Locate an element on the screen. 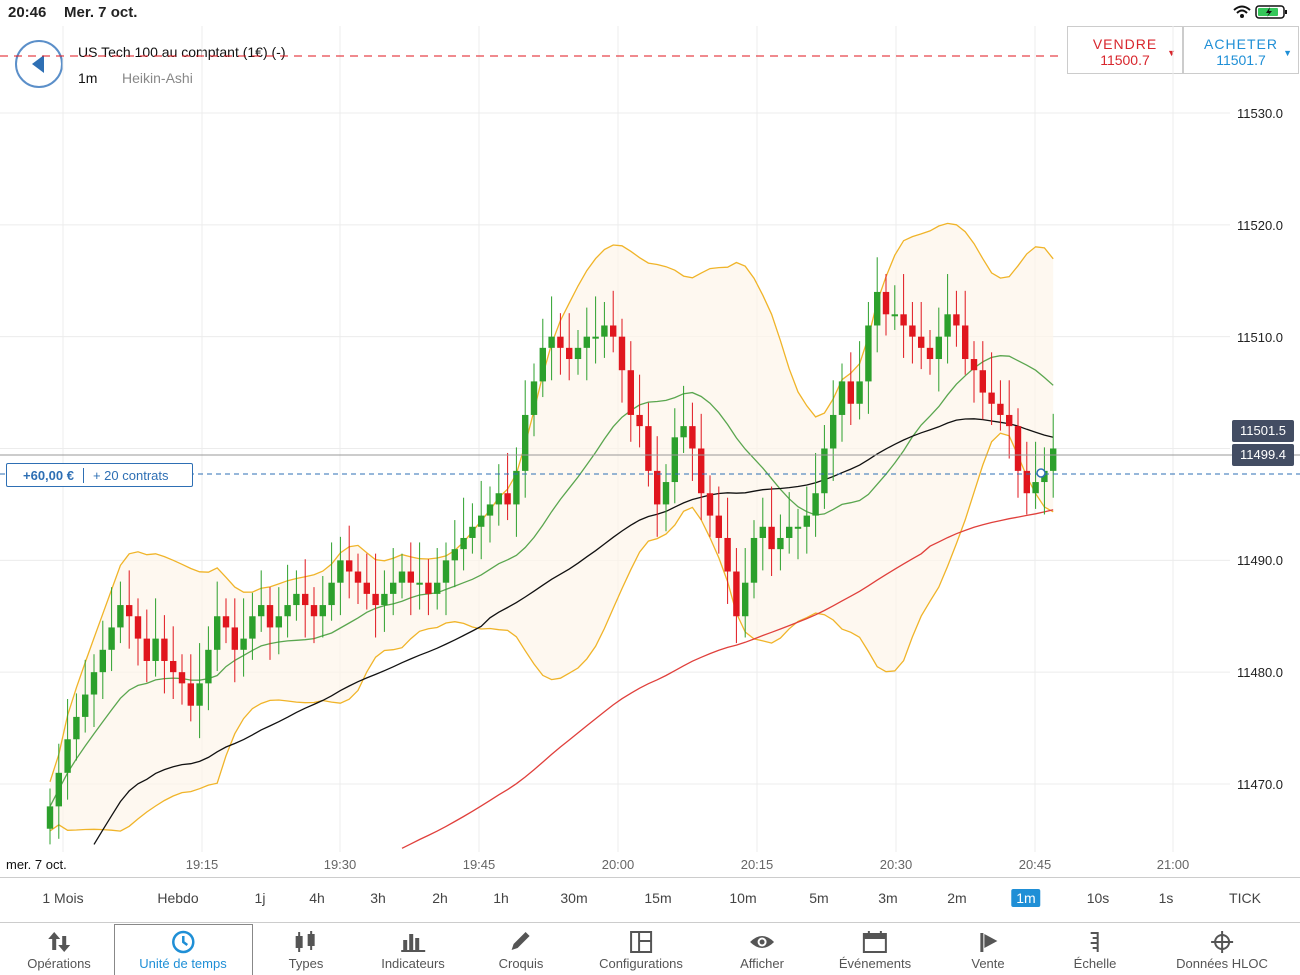 The width and height of the screenshot is (1300, 975). pencil-icon is located at coordinates (520, 941).